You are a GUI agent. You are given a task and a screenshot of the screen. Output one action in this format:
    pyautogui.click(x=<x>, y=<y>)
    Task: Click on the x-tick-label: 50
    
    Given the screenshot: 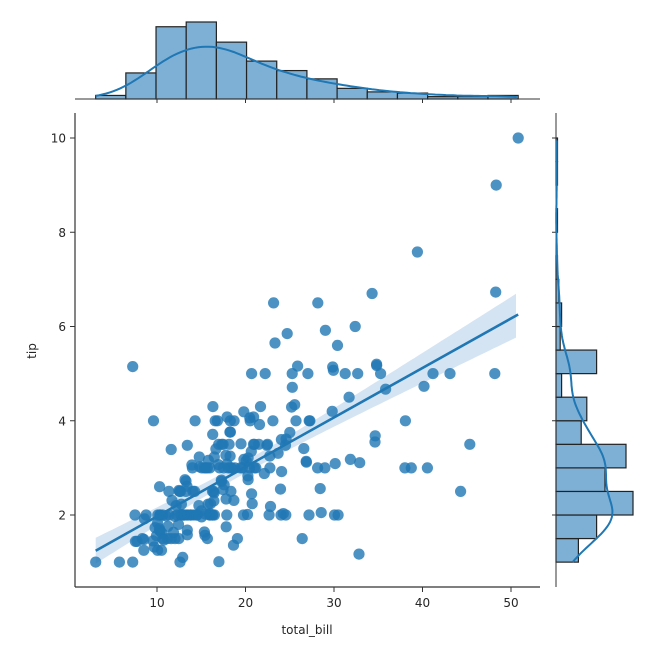 What is the action you would take?
    pyautogui.click(x=510, y=603)
    